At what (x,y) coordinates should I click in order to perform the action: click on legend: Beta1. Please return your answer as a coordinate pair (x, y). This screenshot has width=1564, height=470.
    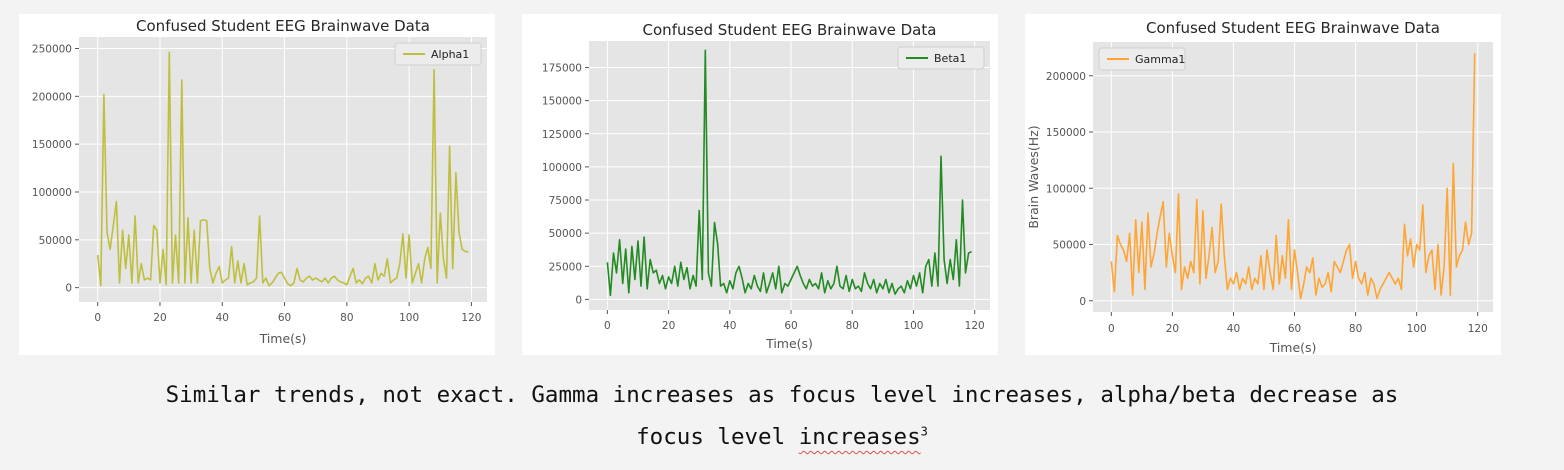
    Looking at the image, I should click on (941, 58).